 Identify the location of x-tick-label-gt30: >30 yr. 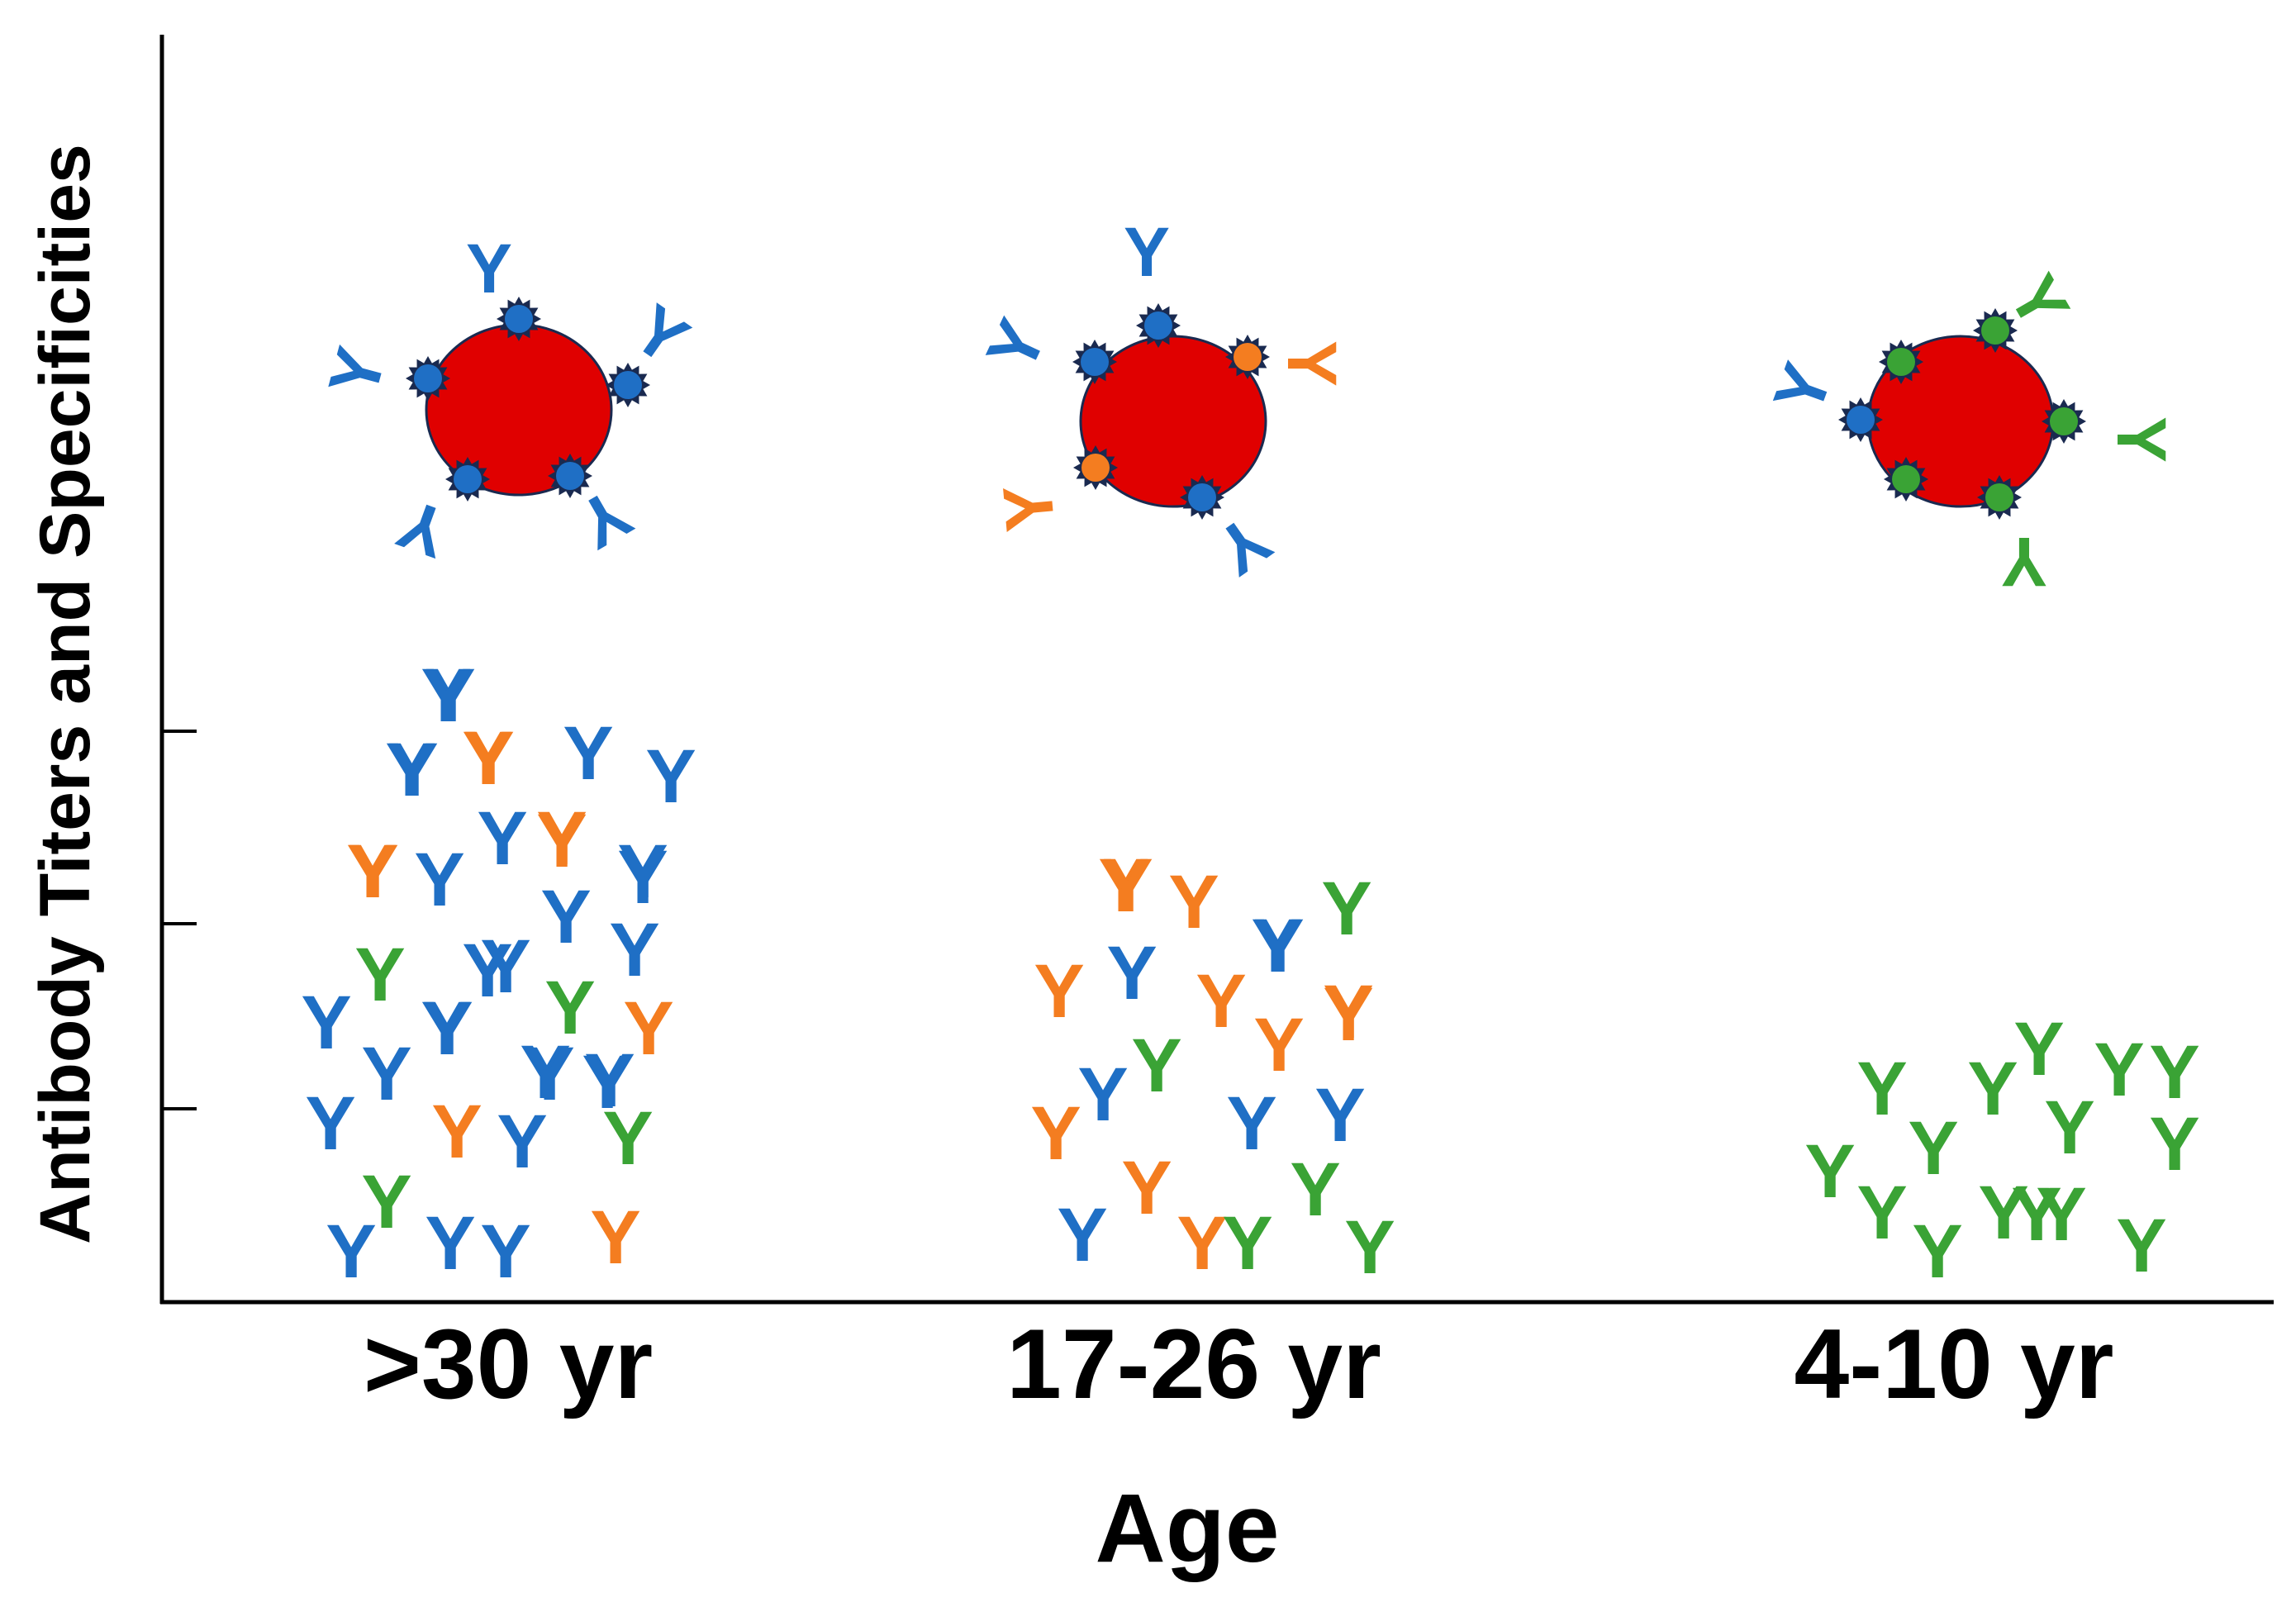
(509, 1364).